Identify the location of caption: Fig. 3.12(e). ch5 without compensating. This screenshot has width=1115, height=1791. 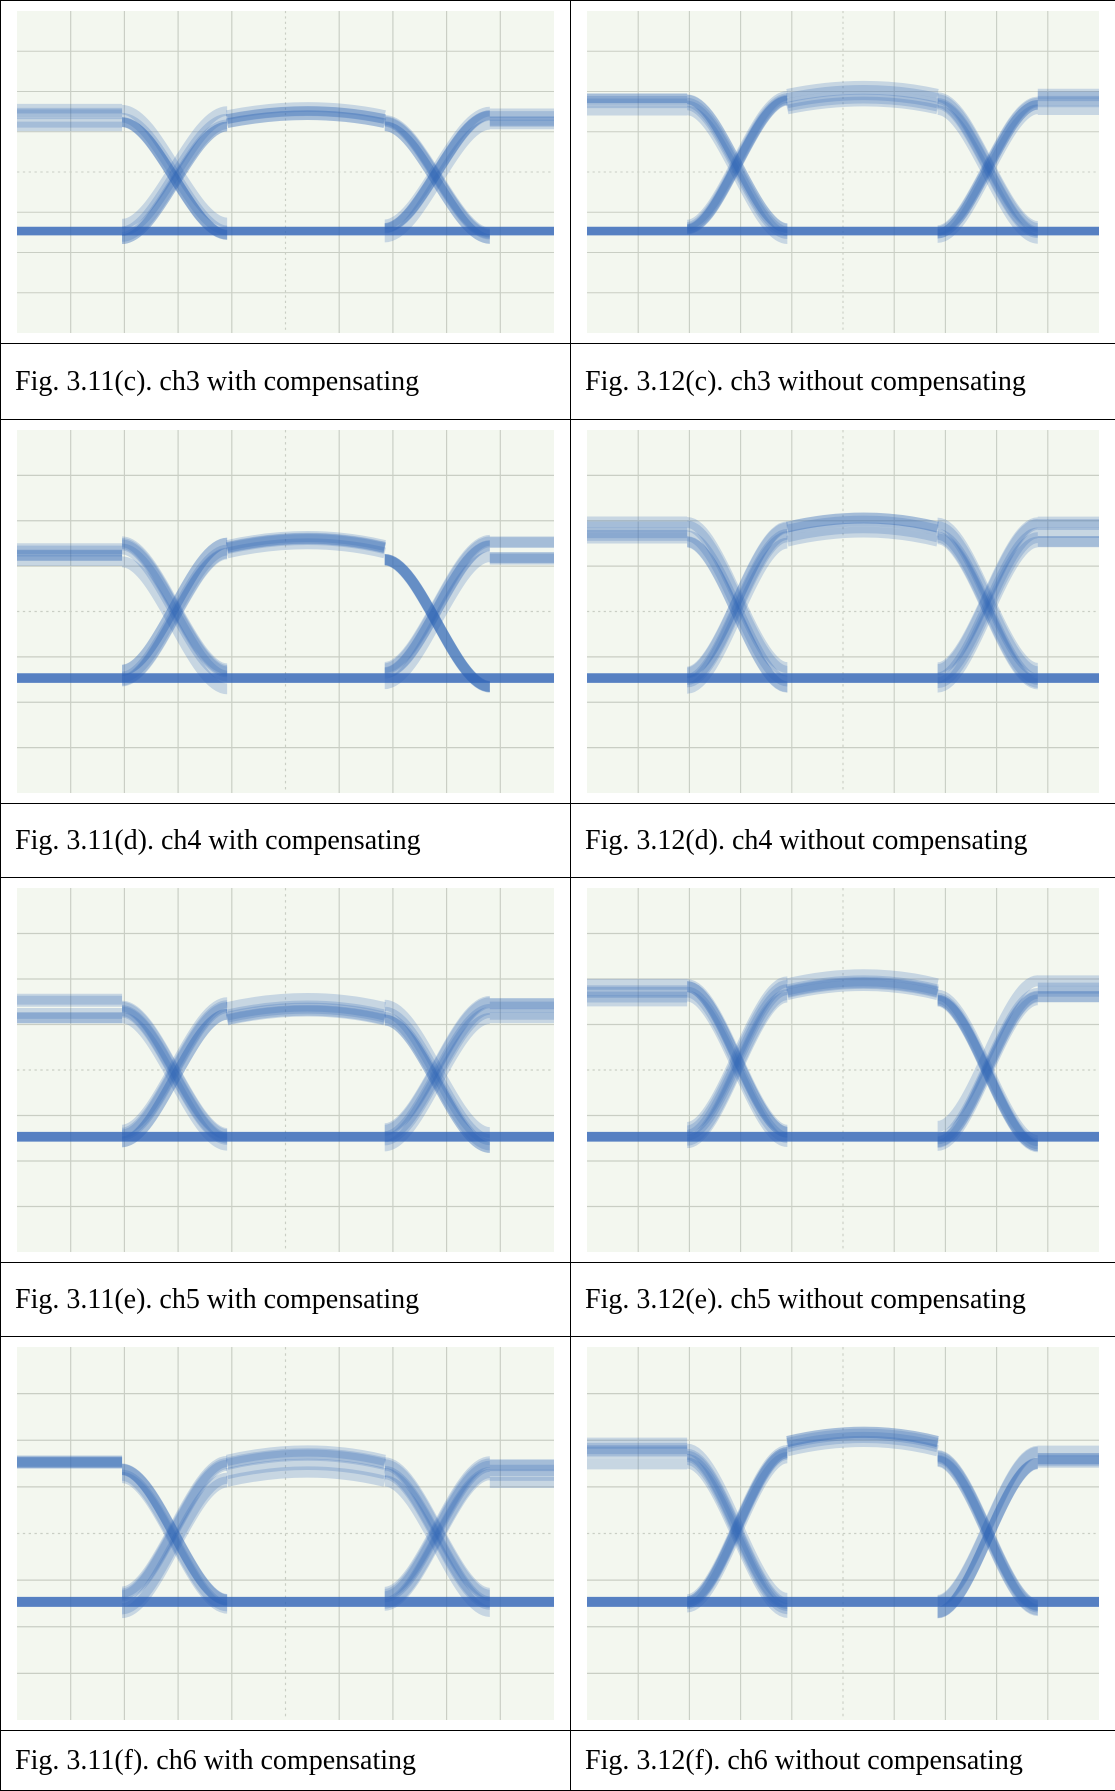
(843, 1300).